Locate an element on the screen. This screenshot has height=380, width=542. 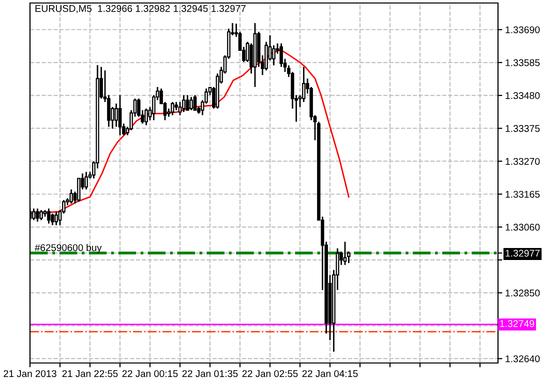
y-tick-label: 1.33585 is located at coordinates (523, 62).